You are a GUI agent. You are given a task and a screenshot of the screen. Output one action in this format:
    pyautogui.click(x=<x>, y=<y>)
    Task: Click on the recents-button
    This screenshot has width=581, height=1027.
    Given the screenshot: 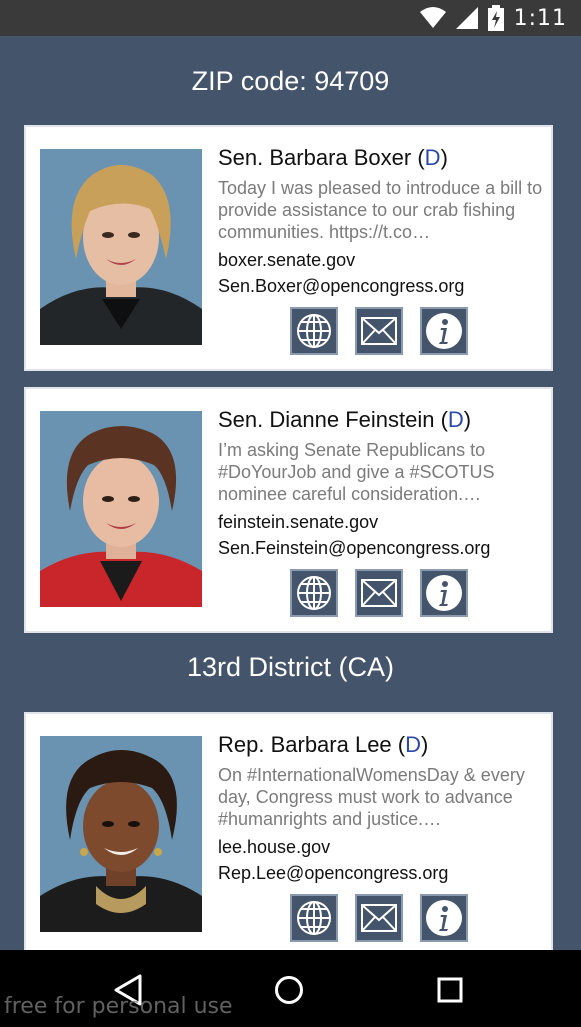 What is the action you would take?
    pyautogui.click(x=450, y=990)
    